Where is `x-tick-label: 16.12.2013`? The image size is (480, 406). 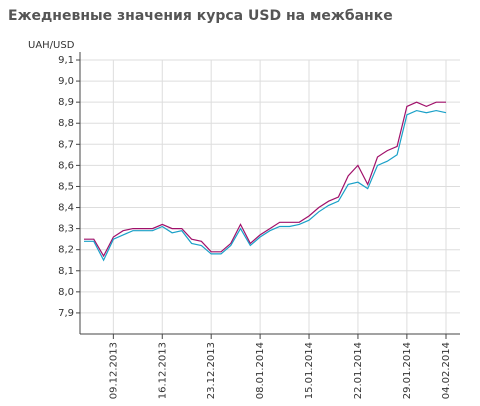 x-tick-label: 16.12.2013 is located at coordinates (162, 370).